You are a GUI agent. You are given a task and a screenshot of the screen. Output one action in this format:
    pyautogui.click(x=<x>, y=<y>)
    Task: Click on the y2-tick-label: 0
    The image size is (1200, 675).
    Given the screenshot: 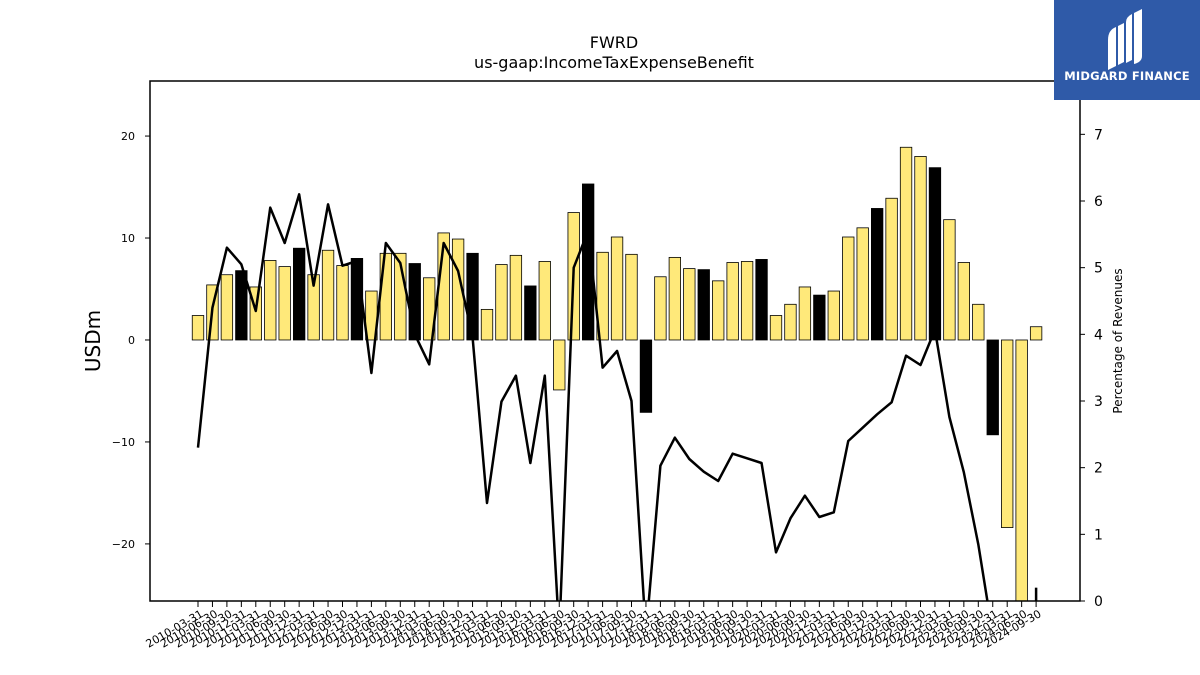 What is the action you would take?
    pyautogui.click(x=1098, y=602)
    